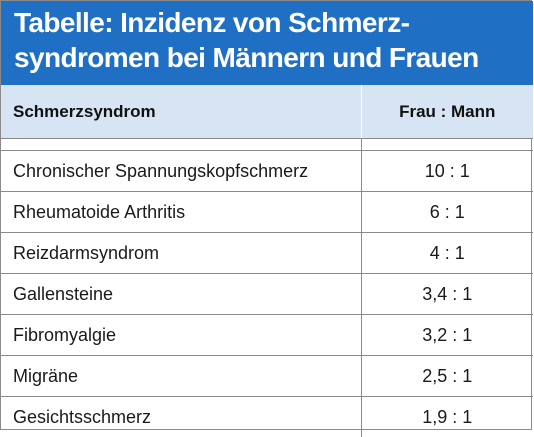 The image size is (534, 437). What do you see at coordinates (181, 335) in the screenshot?
I see `syndrome-cell: Fibromyalgie` at bounding box center [181, 335].